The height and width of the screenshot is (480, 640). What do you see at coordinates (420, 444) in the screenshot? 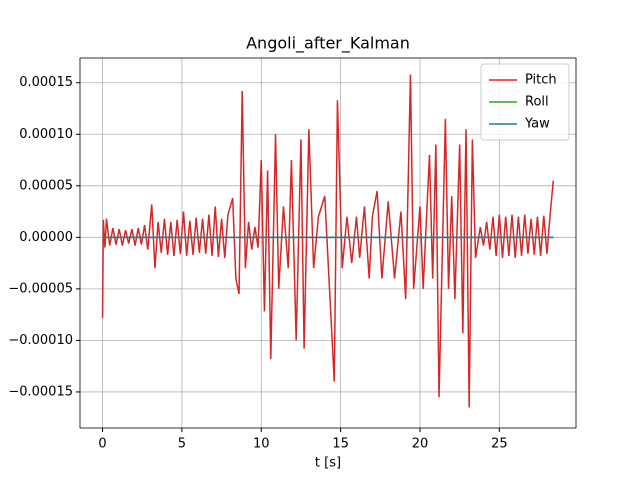
I see `x-tick-label: 20` at bounding box center [420, 444].